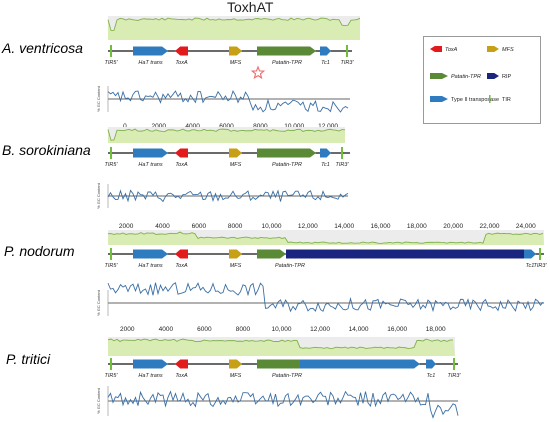  I want to click on legend-tir-label: TIR, so click(506, 100).